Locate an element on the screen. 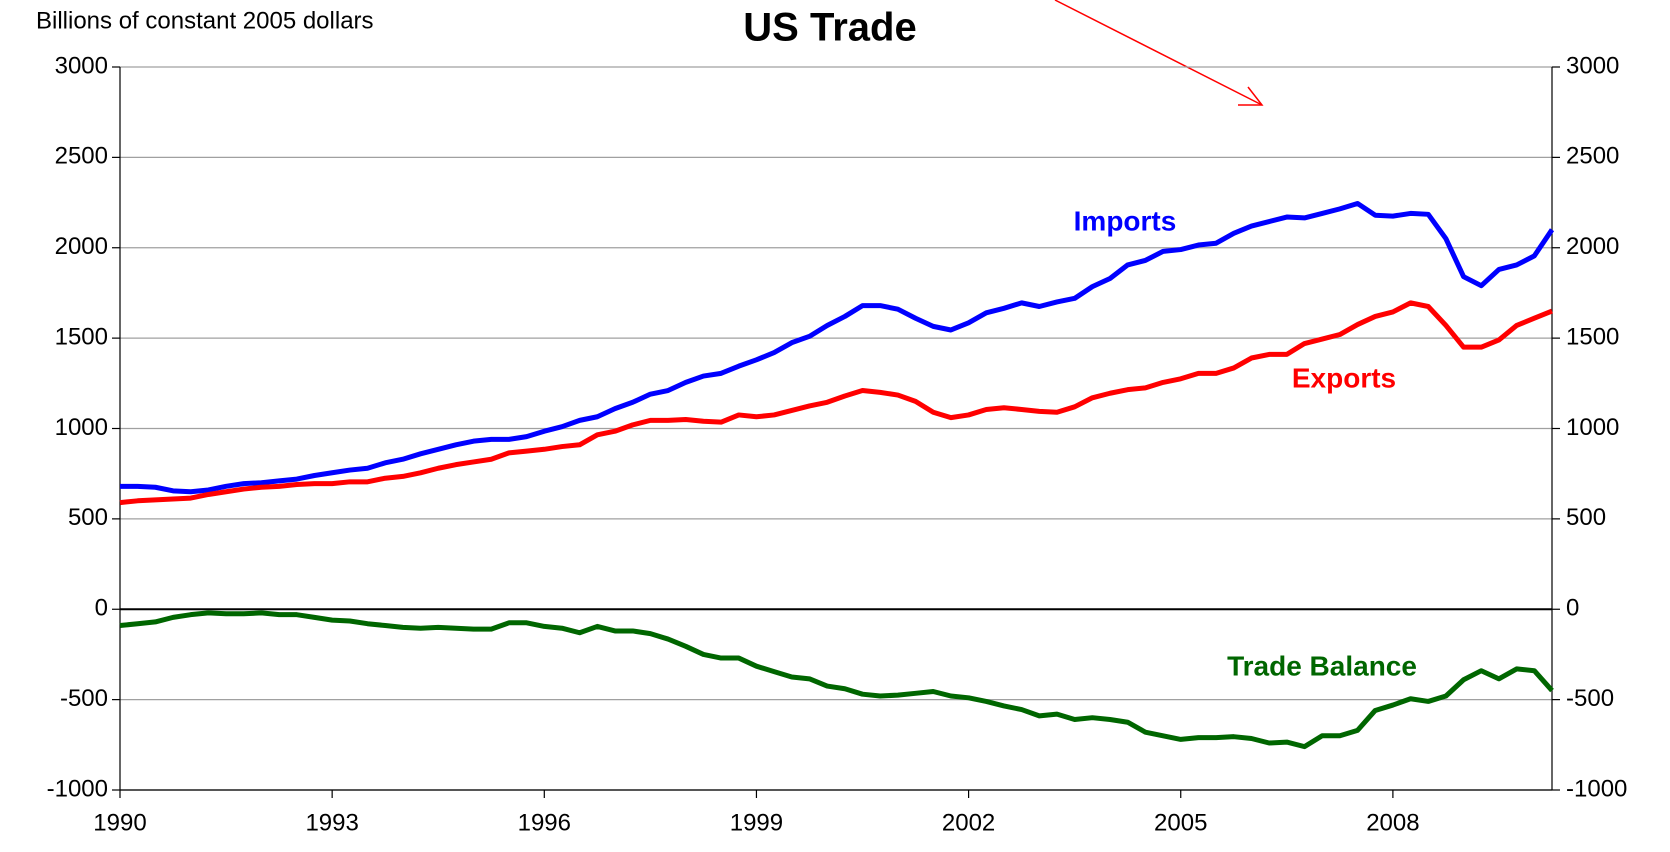 This screenshot has height=852, width=1670. x-tick-label: 2008 is located at coordinates (1392, 822).